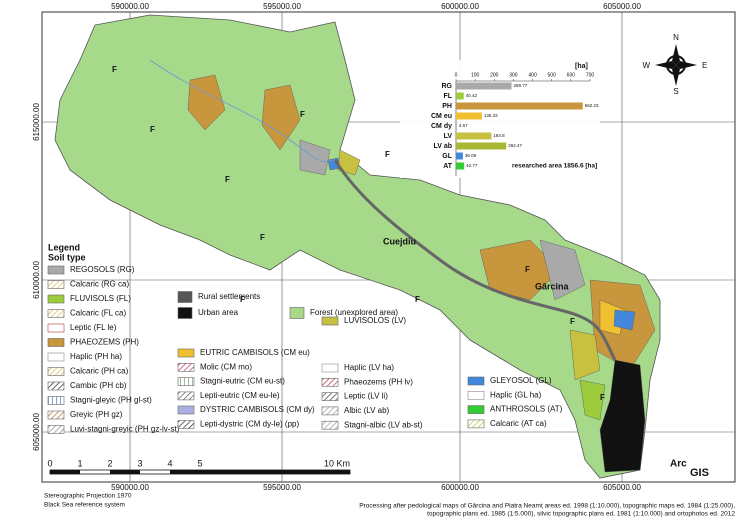 This screenshot has width=740, height=520. I want to click on value-label: 289.77, so click(520, 85).